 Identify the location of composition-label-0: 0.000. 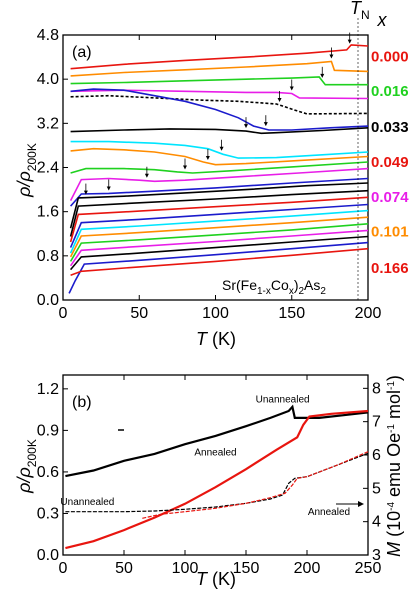
(390, 56).